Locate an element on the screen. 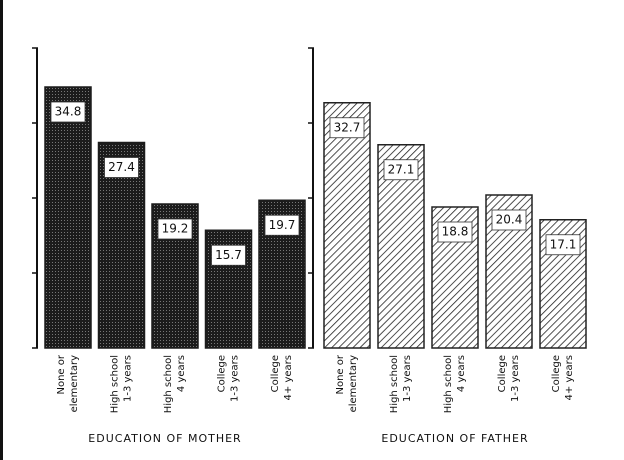  scan-edge is located at coordinates (1, 230).